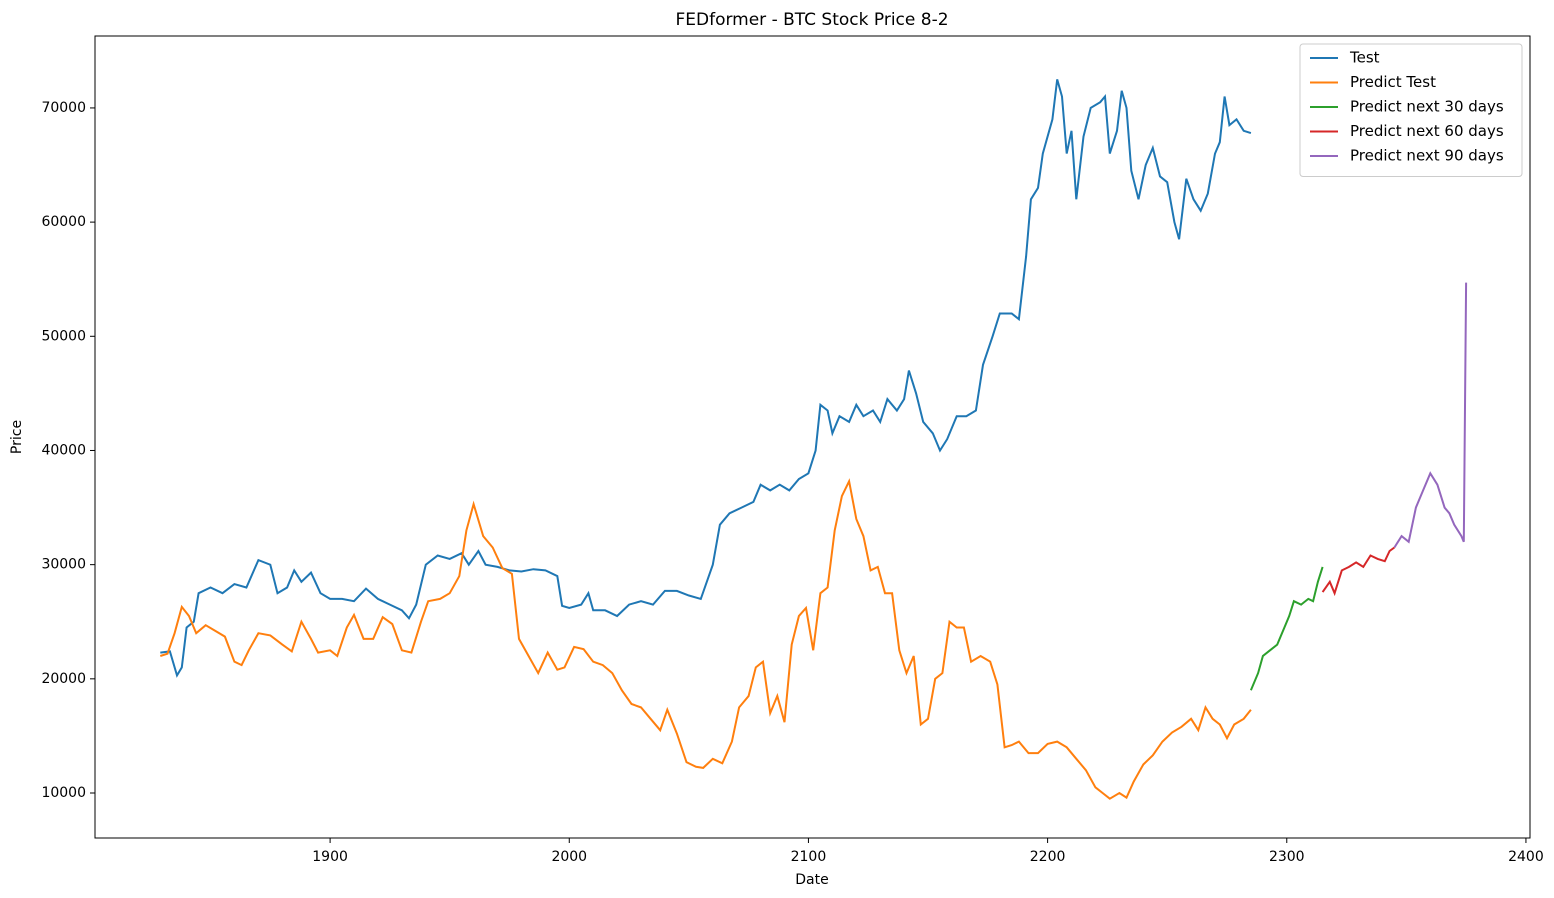 The width and height of the screenshot is (1554, 898). What do you see at coordinates (1427, 107) in the screenshot?
I see `legend-label: Predict next 30 days` at bounding box center [1427, 107].